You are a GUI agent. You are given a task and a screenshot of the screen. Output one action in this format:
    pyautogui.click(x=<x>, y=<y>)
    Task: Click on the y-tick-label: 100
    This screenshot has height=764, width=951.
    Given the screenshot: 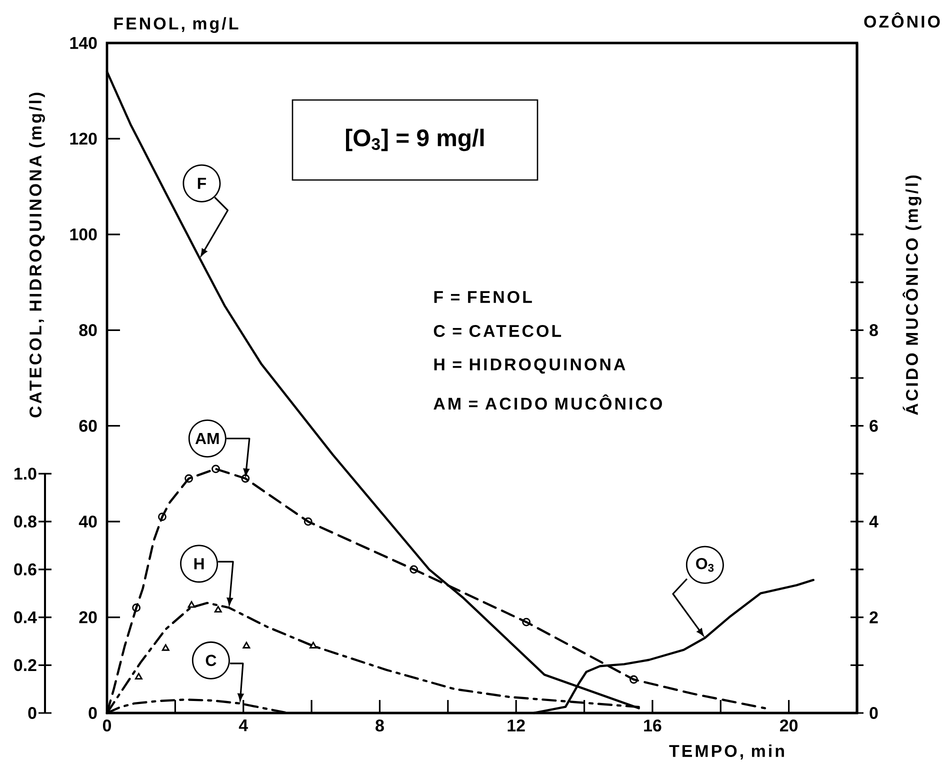 What is the action you would take?
    pyautogui.click(x=83, y=234)
    